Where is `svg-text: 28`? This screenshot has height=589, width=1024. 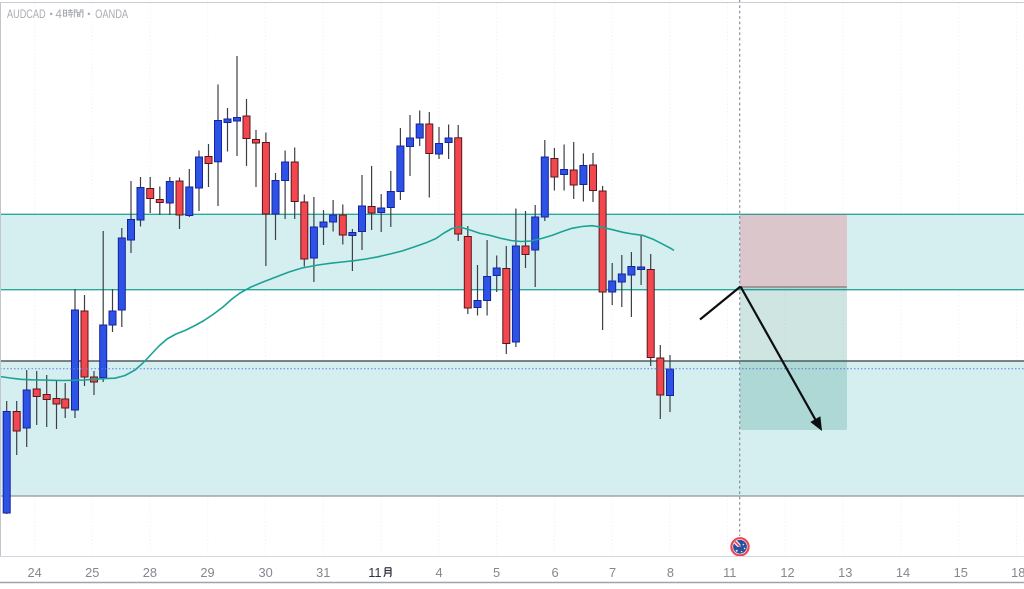 svg-text: 28 is located at coordinates (150, 572).